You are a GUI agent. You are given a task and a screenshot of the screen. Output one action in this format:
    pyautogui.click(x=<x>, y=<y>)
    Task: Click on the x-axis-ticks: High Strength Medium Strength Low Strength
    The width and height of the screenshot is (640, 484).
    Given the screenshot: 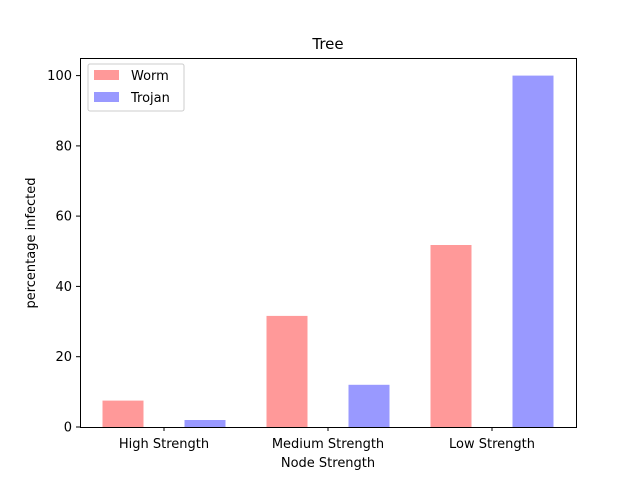 What is the action you would take?
    pyautogui.click(x=327, y=439)
    